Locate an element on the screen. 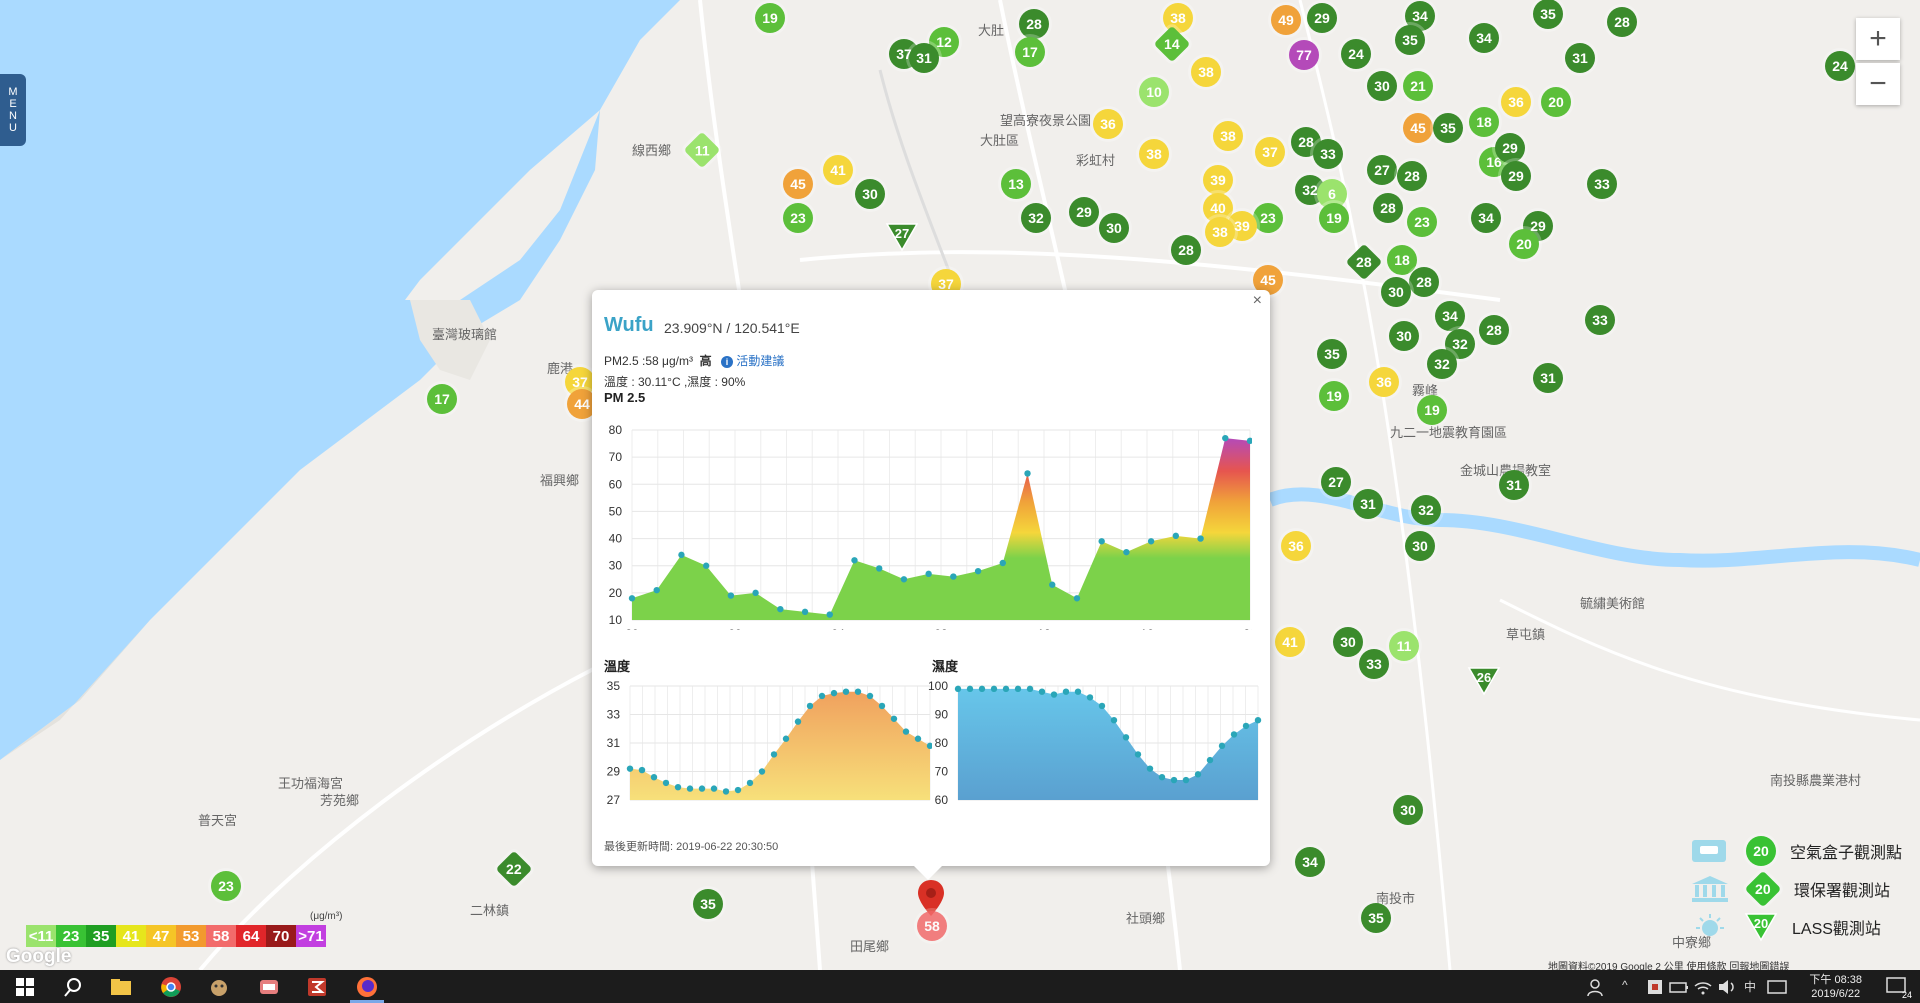 This screenshot has width=1920, height=1003. airbox-station-marker: 45 is located at coordinates (798, 184).